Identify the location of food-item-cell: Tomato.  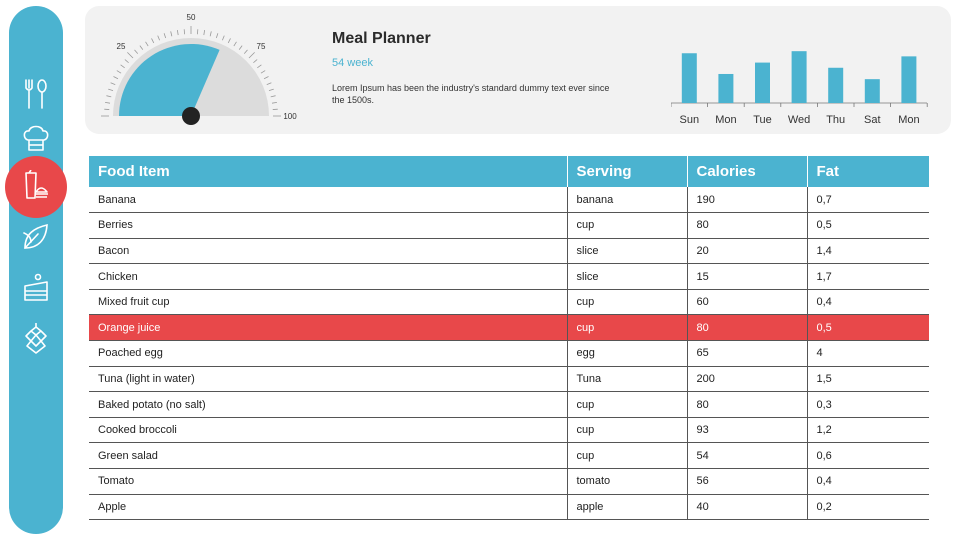
(328, 481).